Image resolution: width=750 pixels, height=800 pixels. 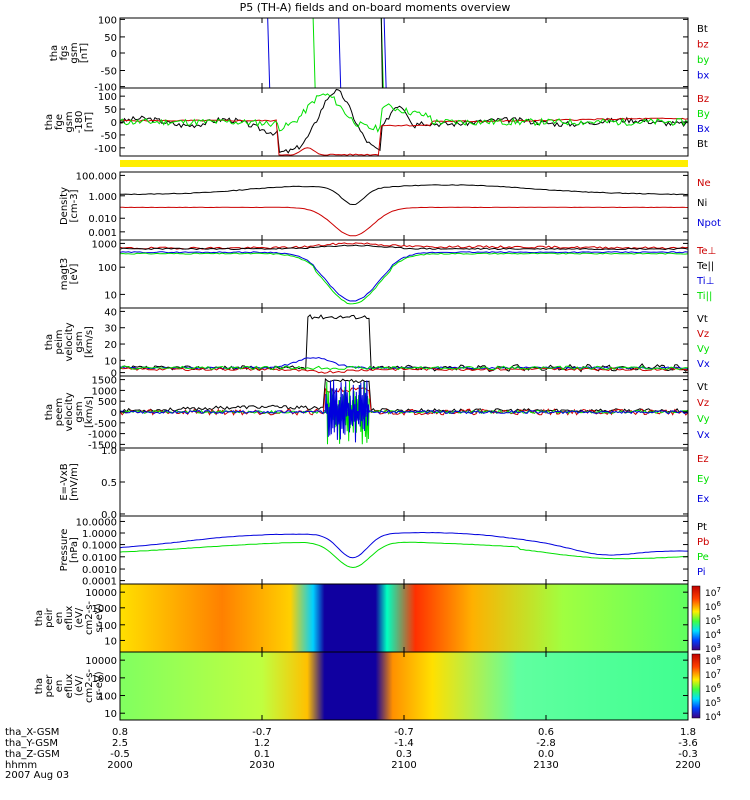 I want to click on density-ytick-label: 0.010, so click(x=102, y=219).